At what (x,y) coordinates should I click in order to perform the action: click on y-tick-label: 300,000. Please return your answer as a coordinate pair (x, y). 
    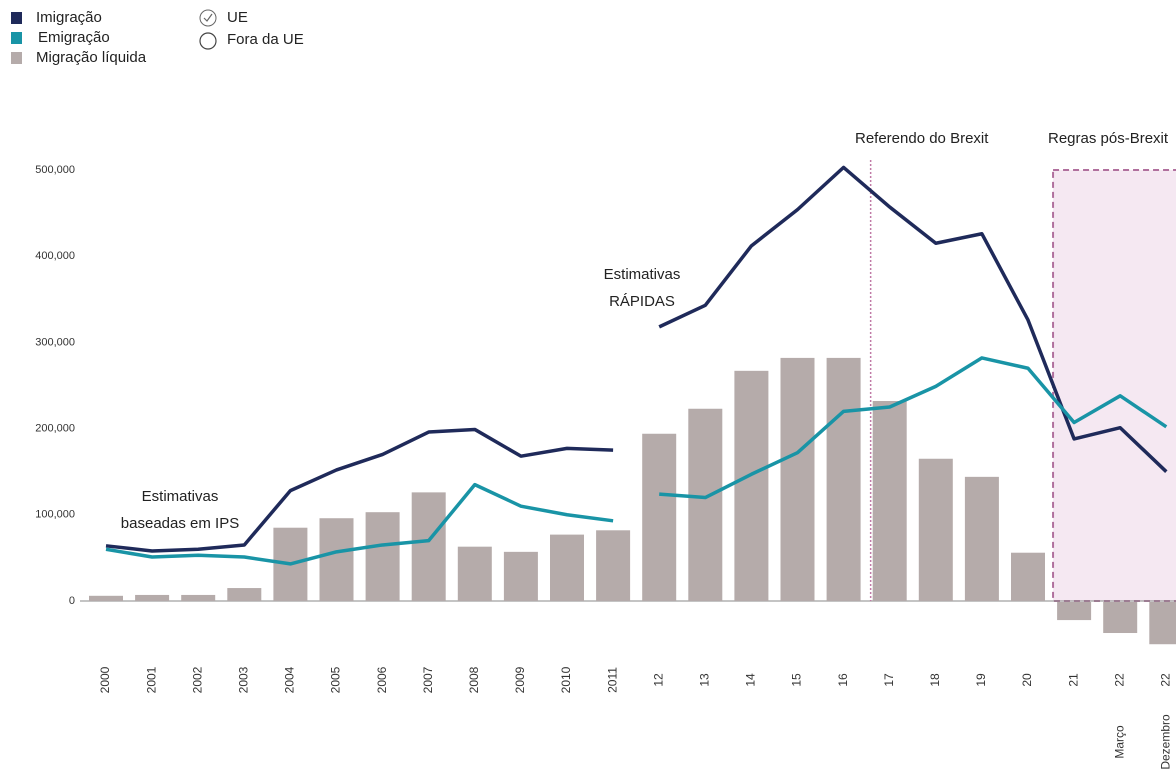
    Looking at the image, I should click on (55, 342).